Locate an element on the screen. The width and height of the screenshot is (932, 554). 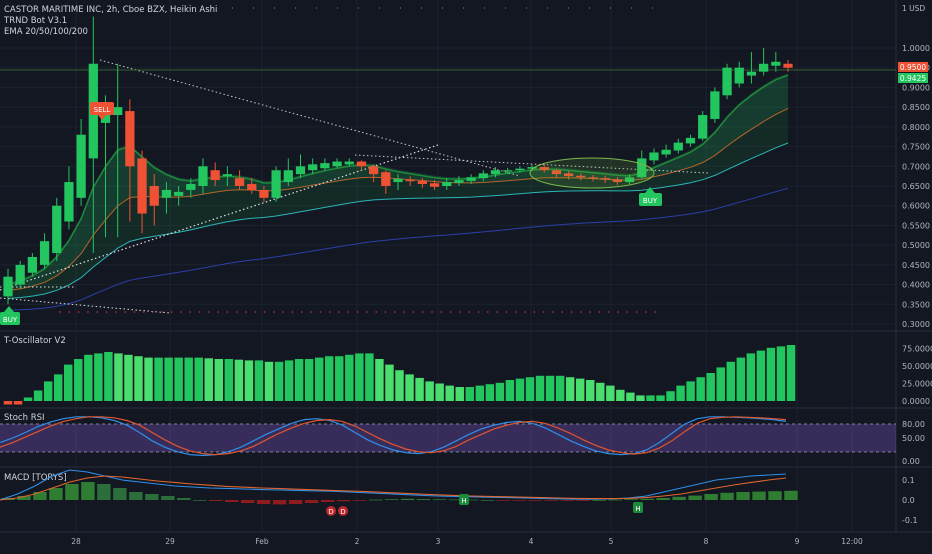
last-price-text: 0.9500 is located at coordinates (913, 67).